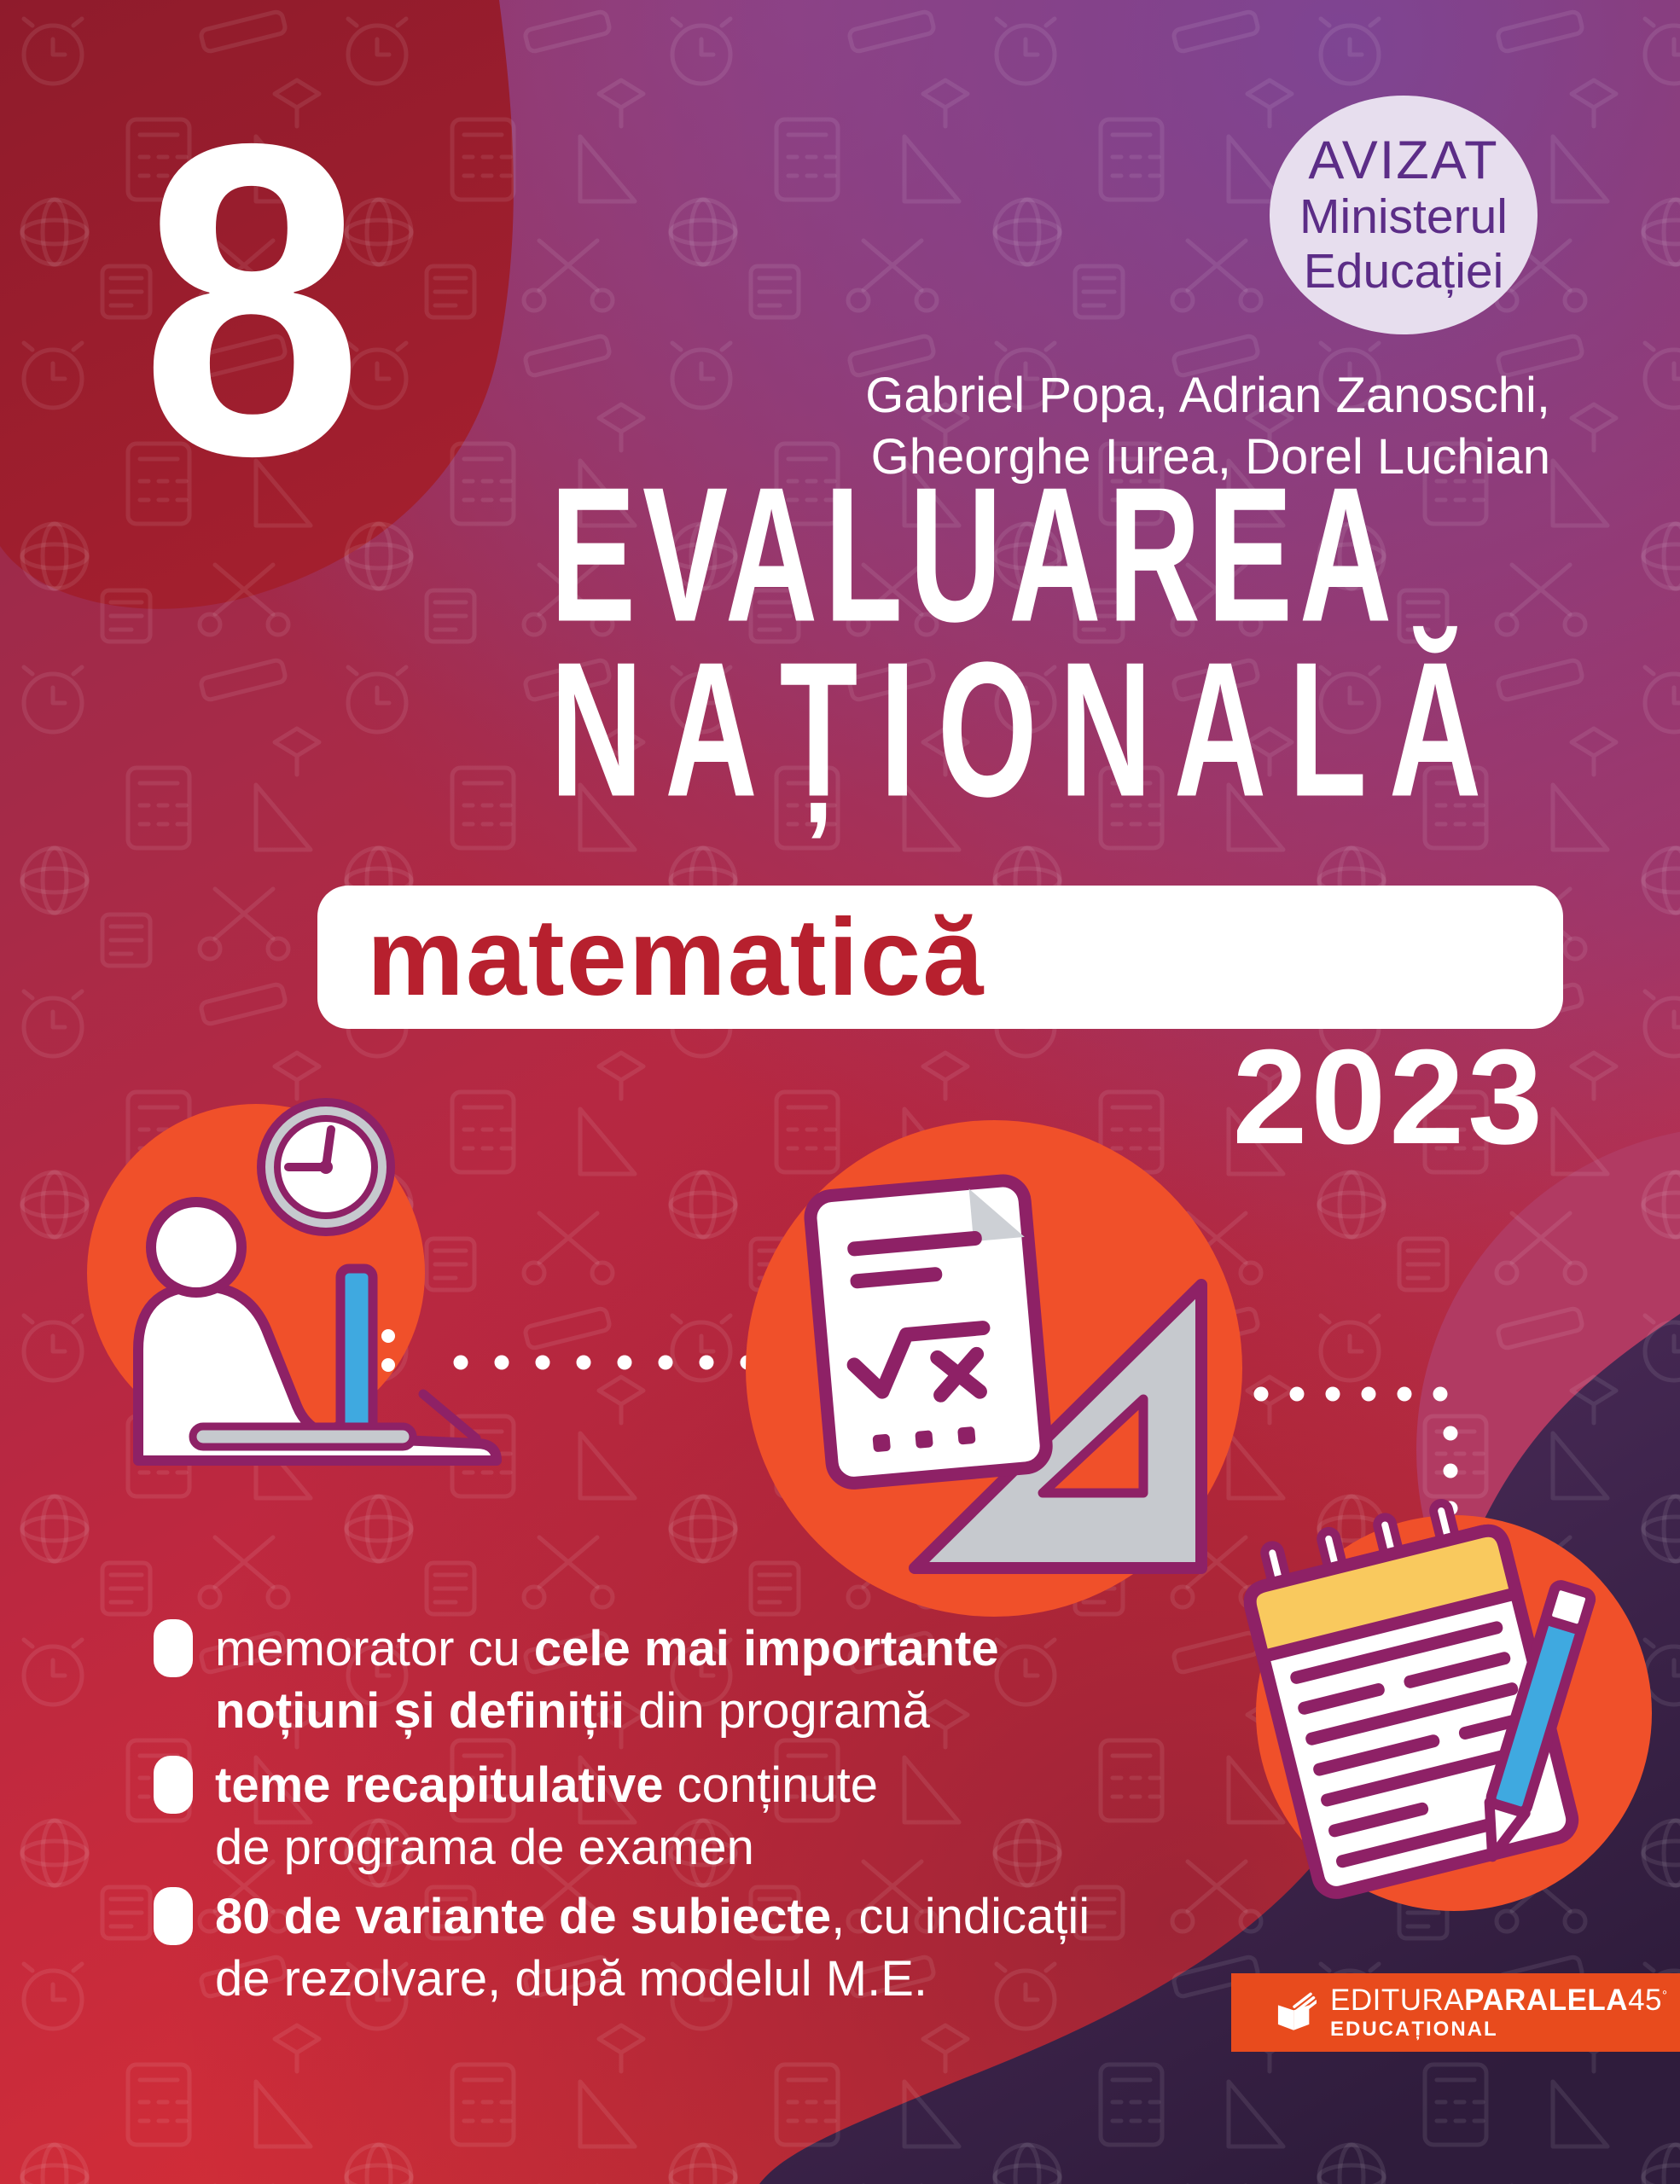 This screenshot has width=1680, height=2184. Describe the element at coordinates (484, 1847) in the screenshot. I see `feature-line: de programa de examen` at that location.